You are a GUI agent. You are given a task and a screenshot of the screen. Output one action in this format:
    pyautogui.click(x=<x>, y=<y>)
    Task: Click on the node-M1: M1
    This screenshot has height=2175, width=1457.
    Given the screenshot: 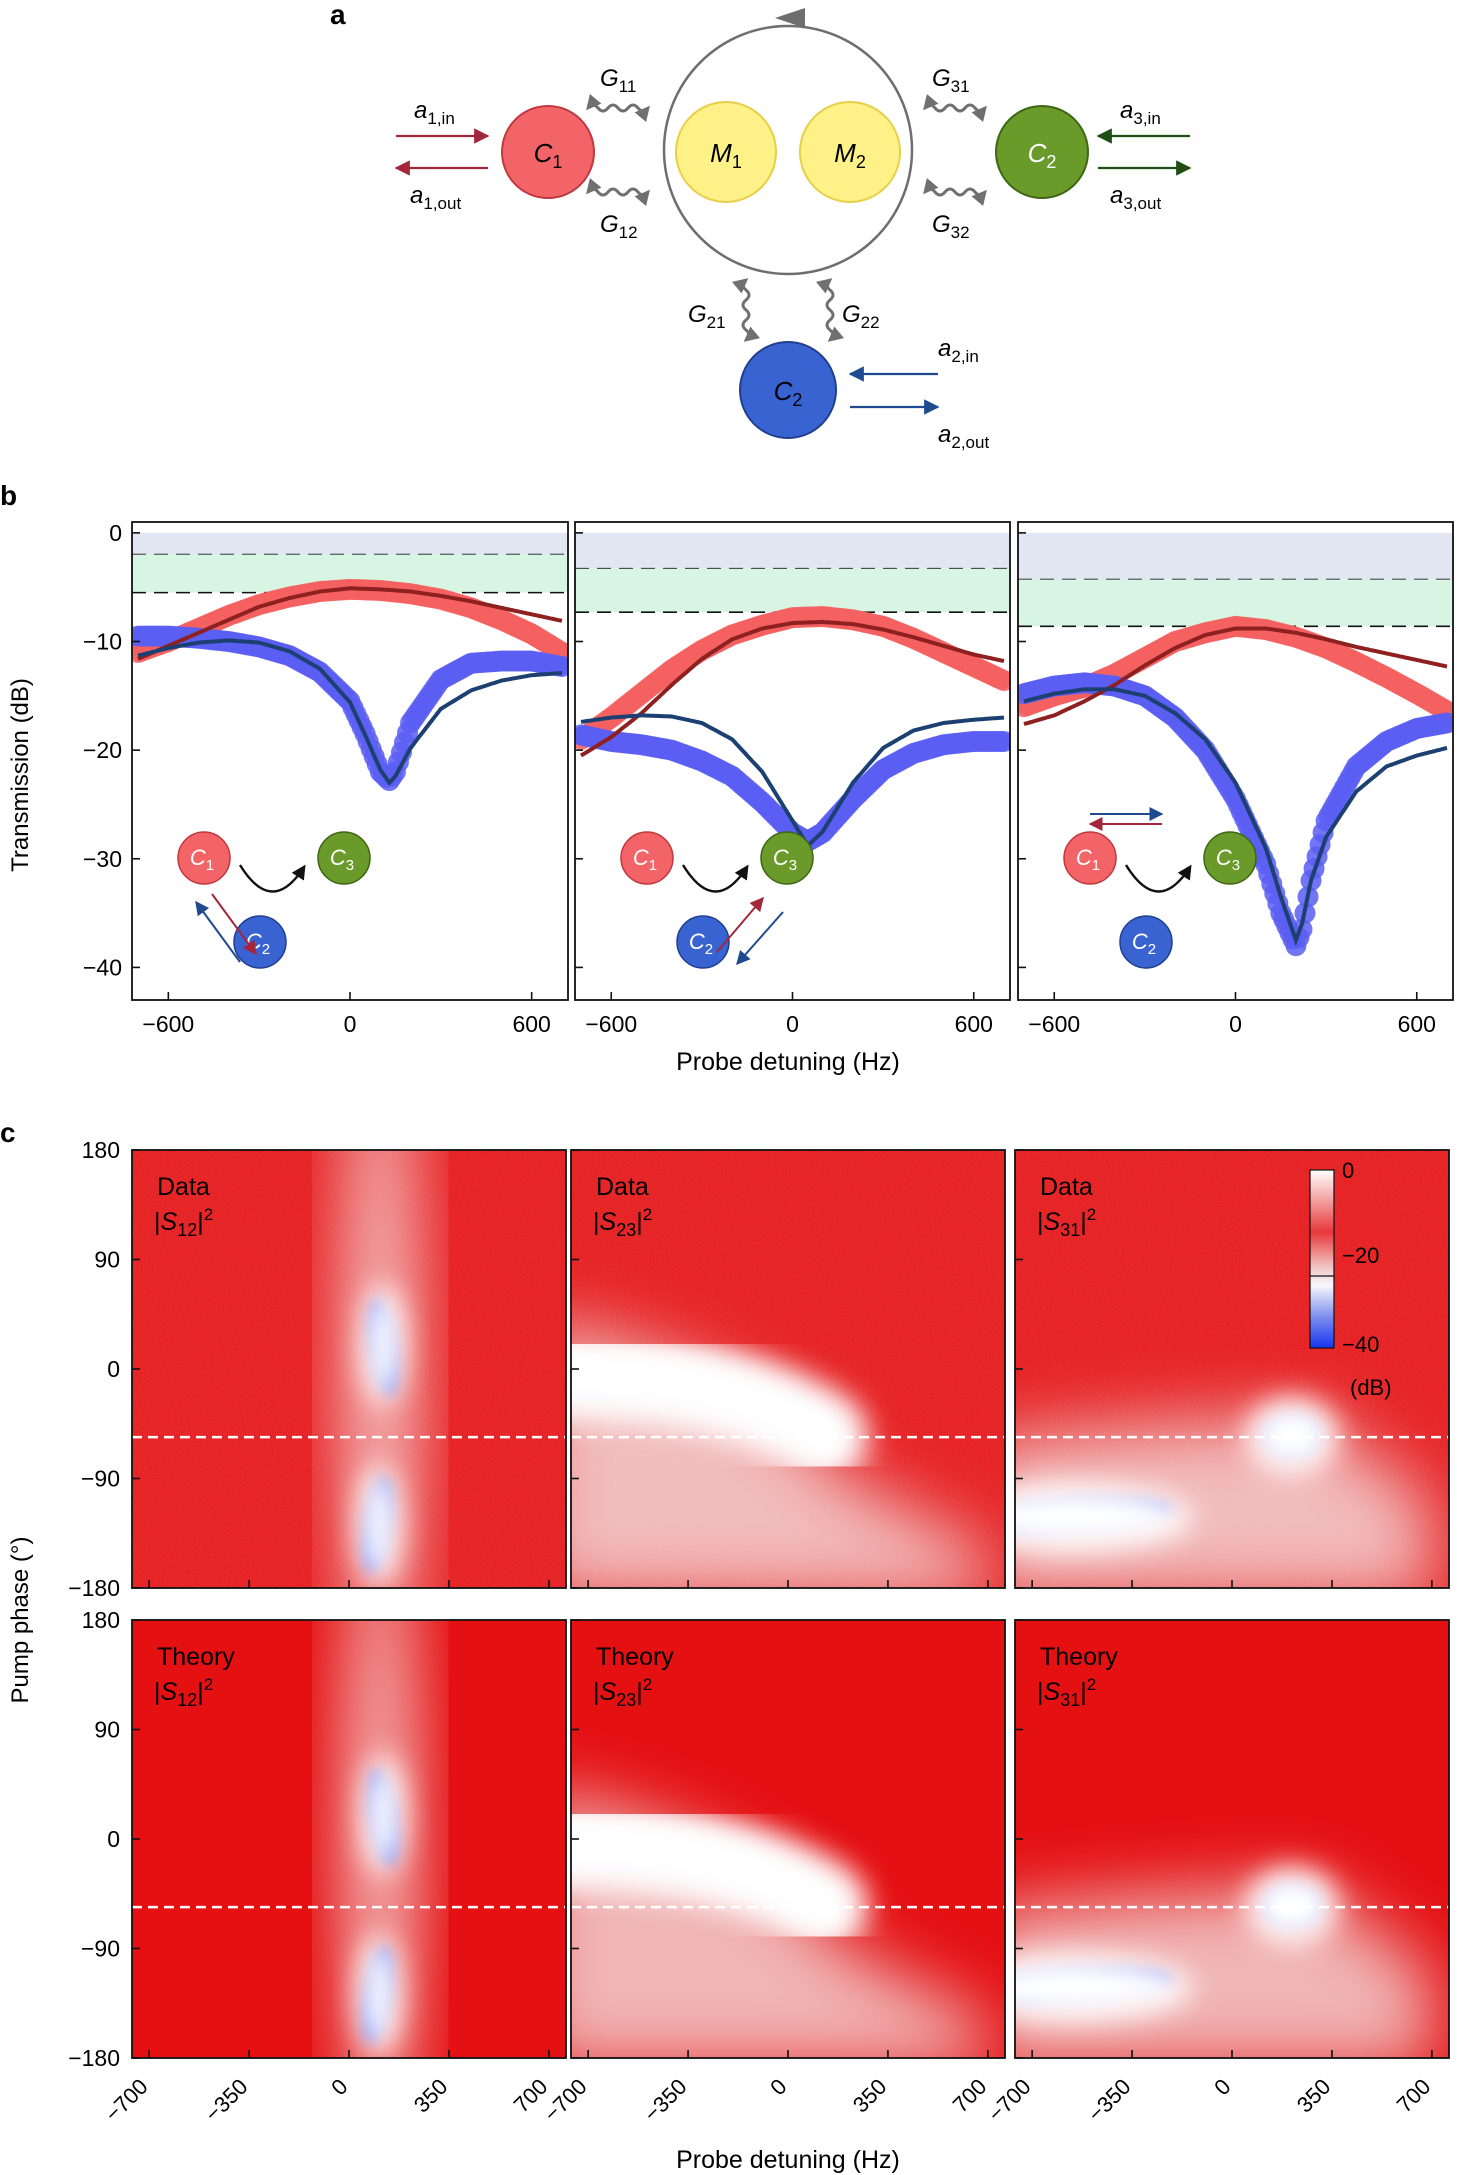 What is the action you would take?
    pyautogui.click(x=726, y=152)
    